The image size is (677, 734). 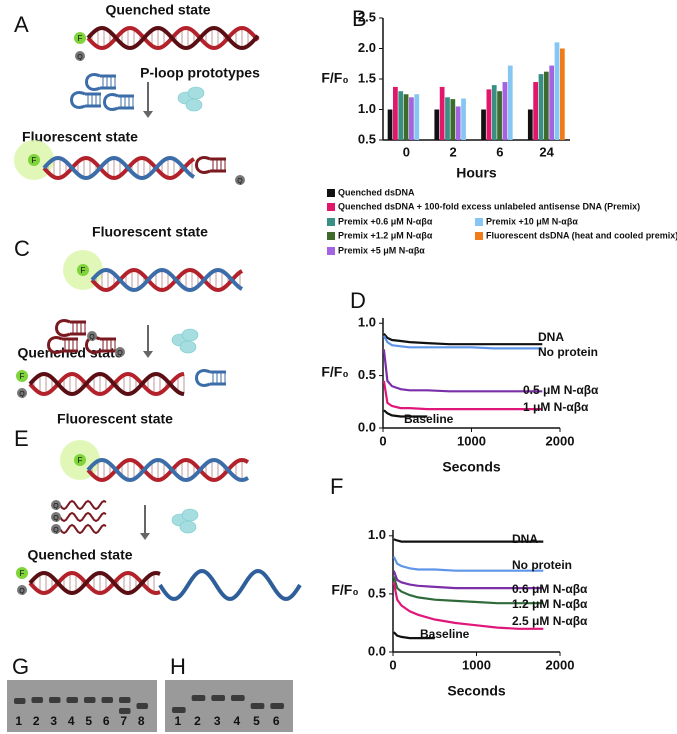 What do you see at coordinates (21, 438) in the screenshot?
I see `panel-letter: E` at bounding box center [21, 438].